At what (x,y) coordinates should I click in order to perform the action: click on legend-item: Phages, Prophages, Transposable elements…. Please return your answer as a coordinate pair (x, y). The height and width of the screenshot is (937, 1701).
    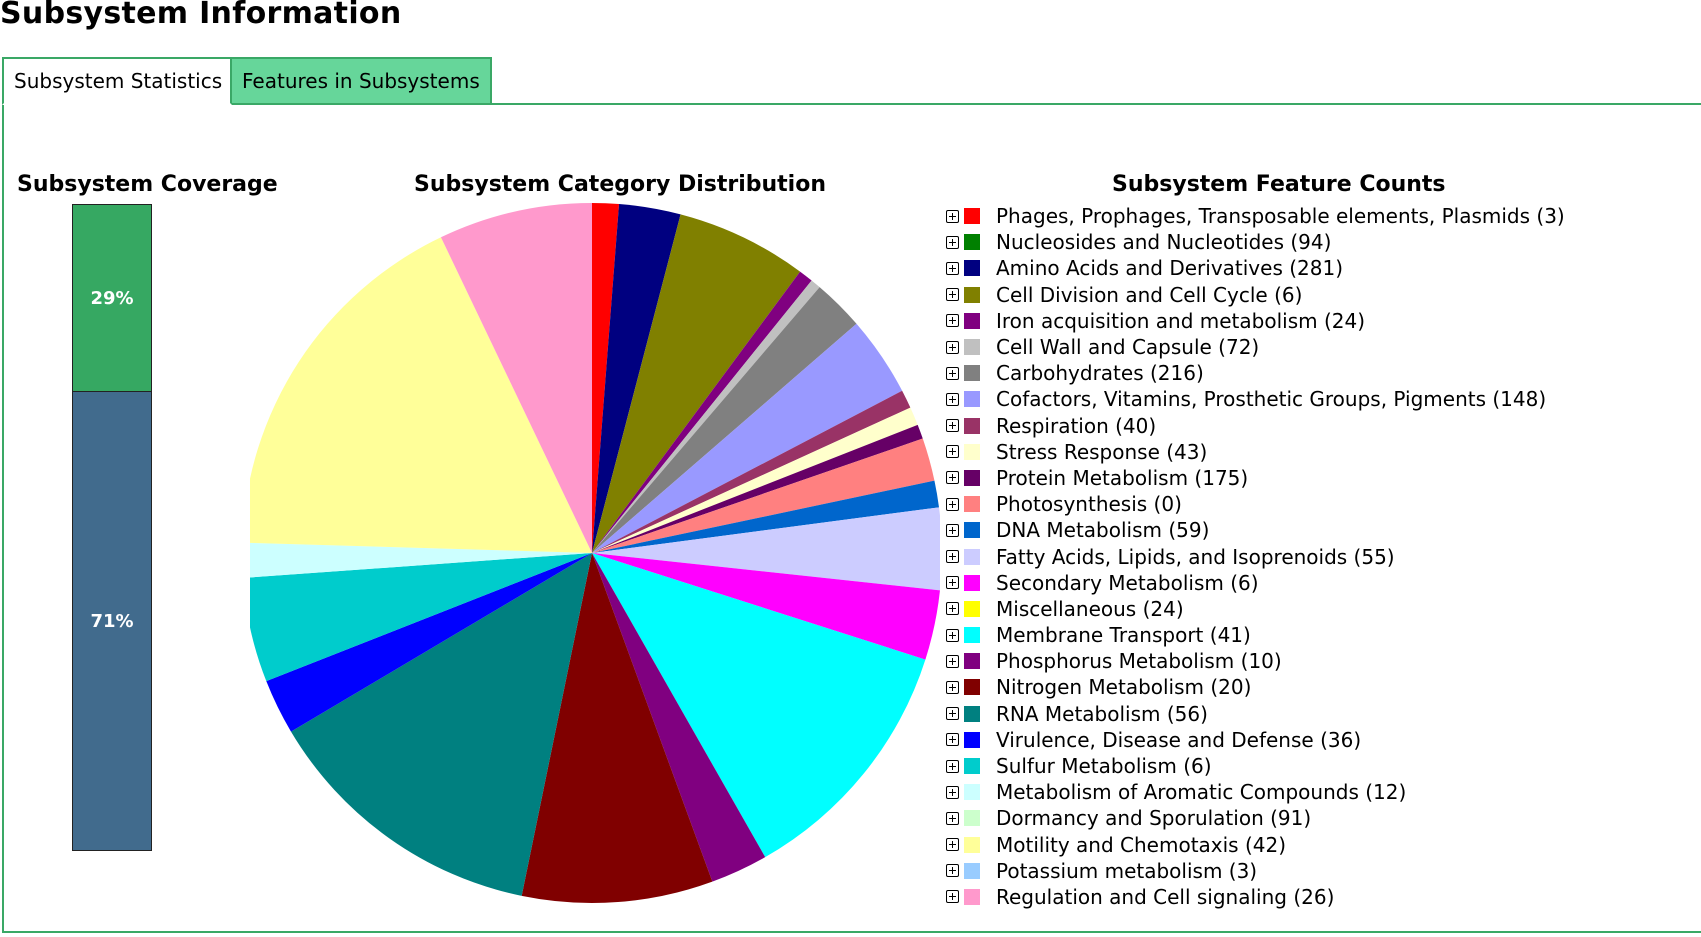
    Looking at the image, I should click on (1255, 216).